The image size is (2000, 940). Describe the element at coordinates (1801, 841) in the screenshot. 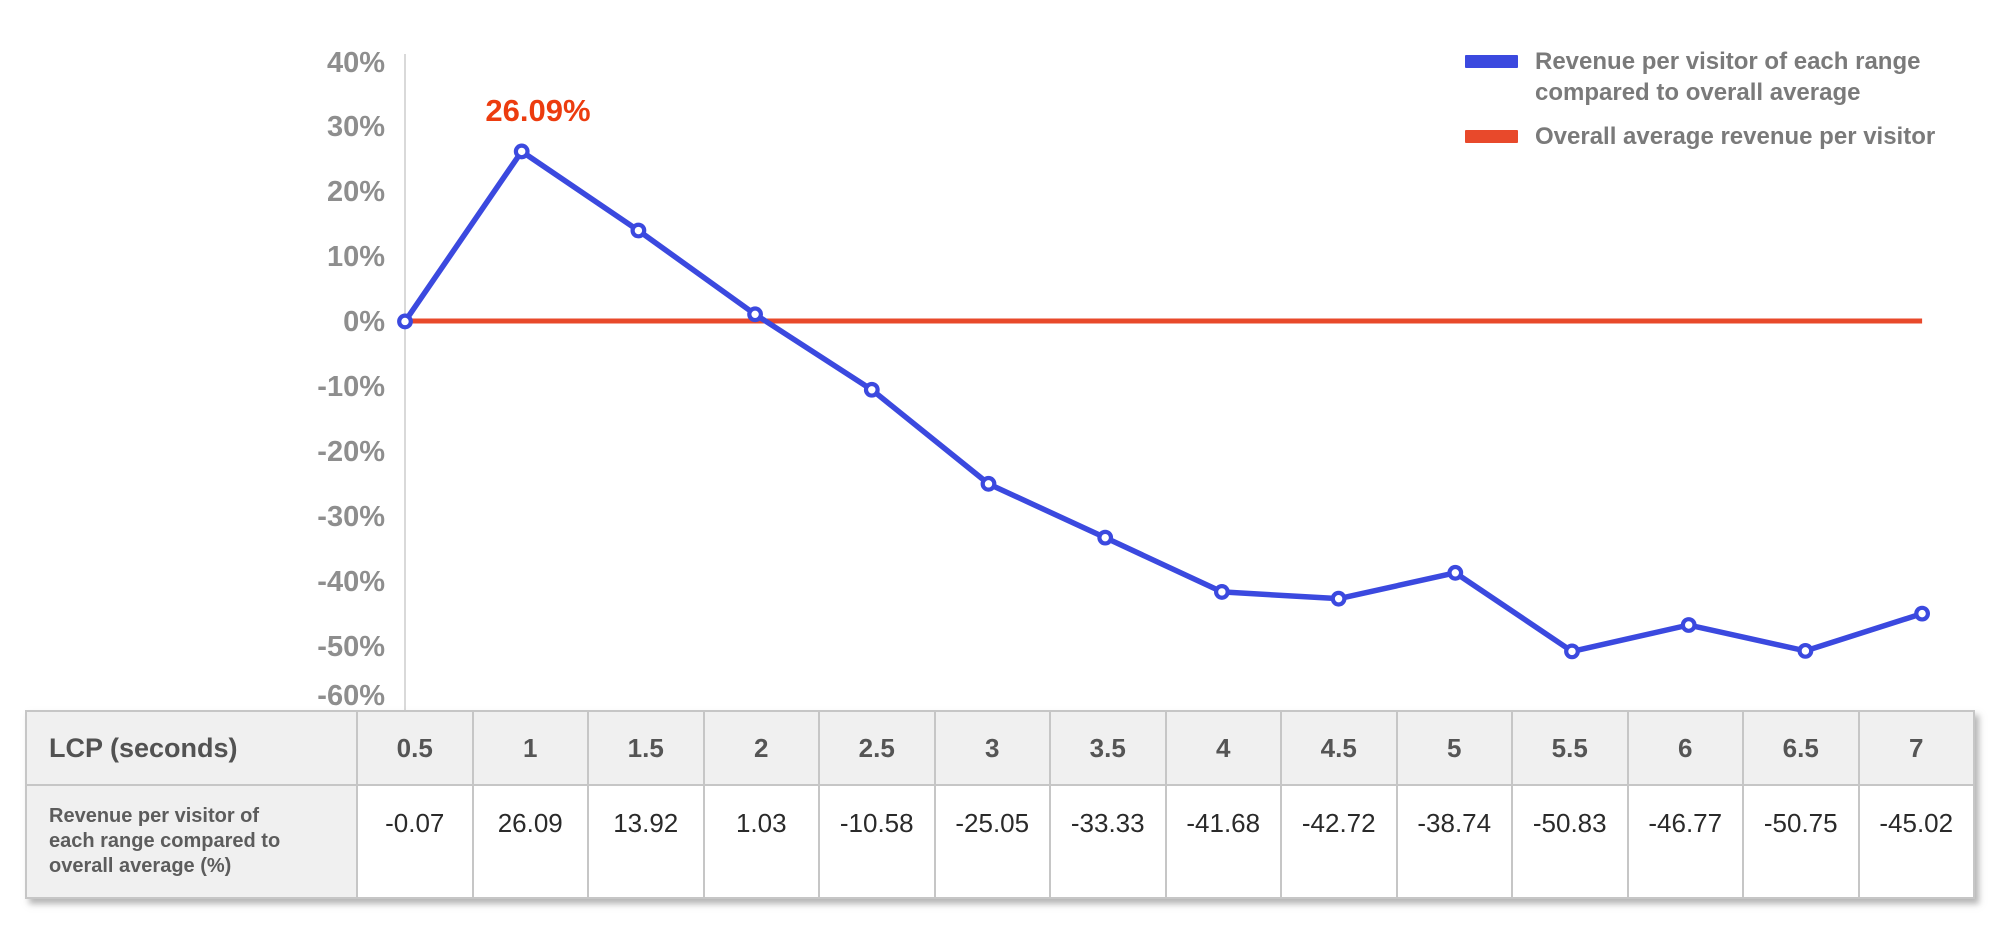

I see `revenue-value-cell: -50.75` at that location.